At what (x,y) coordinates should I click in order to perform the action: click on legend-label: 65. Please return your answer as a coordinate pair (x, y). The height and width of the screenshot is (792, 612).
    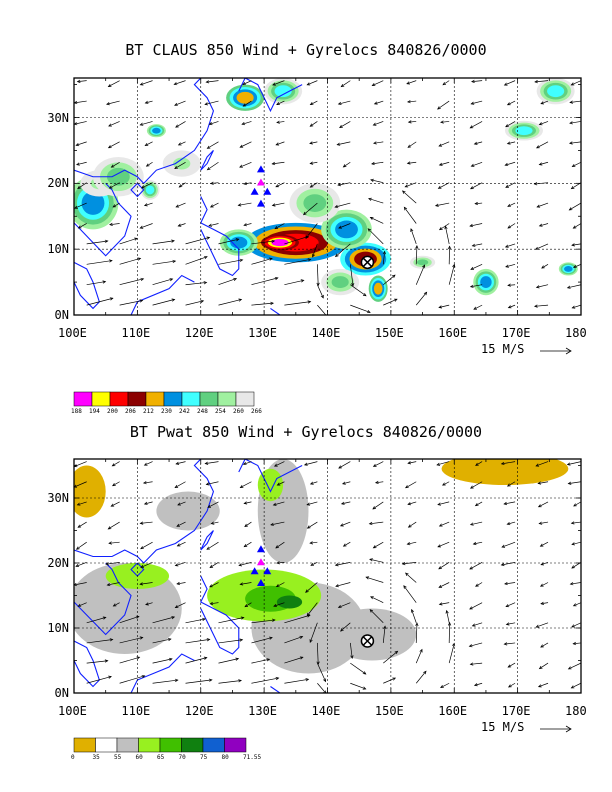
    Looking at the image, I should click on (161, 757).